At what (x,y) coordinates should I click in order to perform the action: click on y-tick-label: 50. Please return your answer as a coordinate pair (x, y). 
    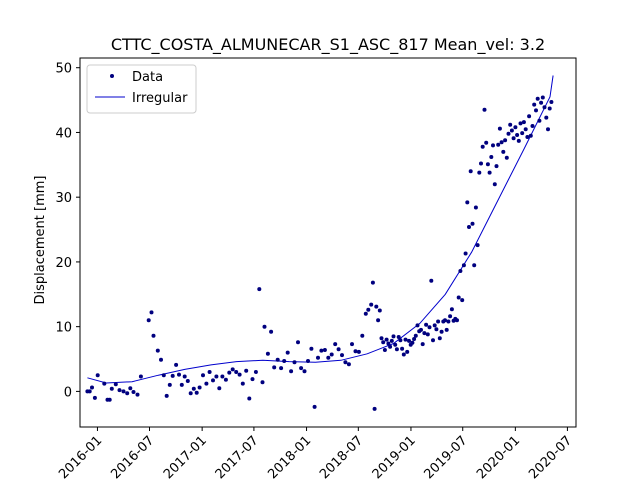
    Looking at the image, I should click on (63, 69).